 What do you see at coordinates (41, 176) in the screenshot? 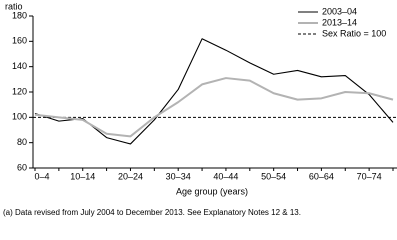
I see `x-tick-label: 0–4` at bounding box center [41, 176].